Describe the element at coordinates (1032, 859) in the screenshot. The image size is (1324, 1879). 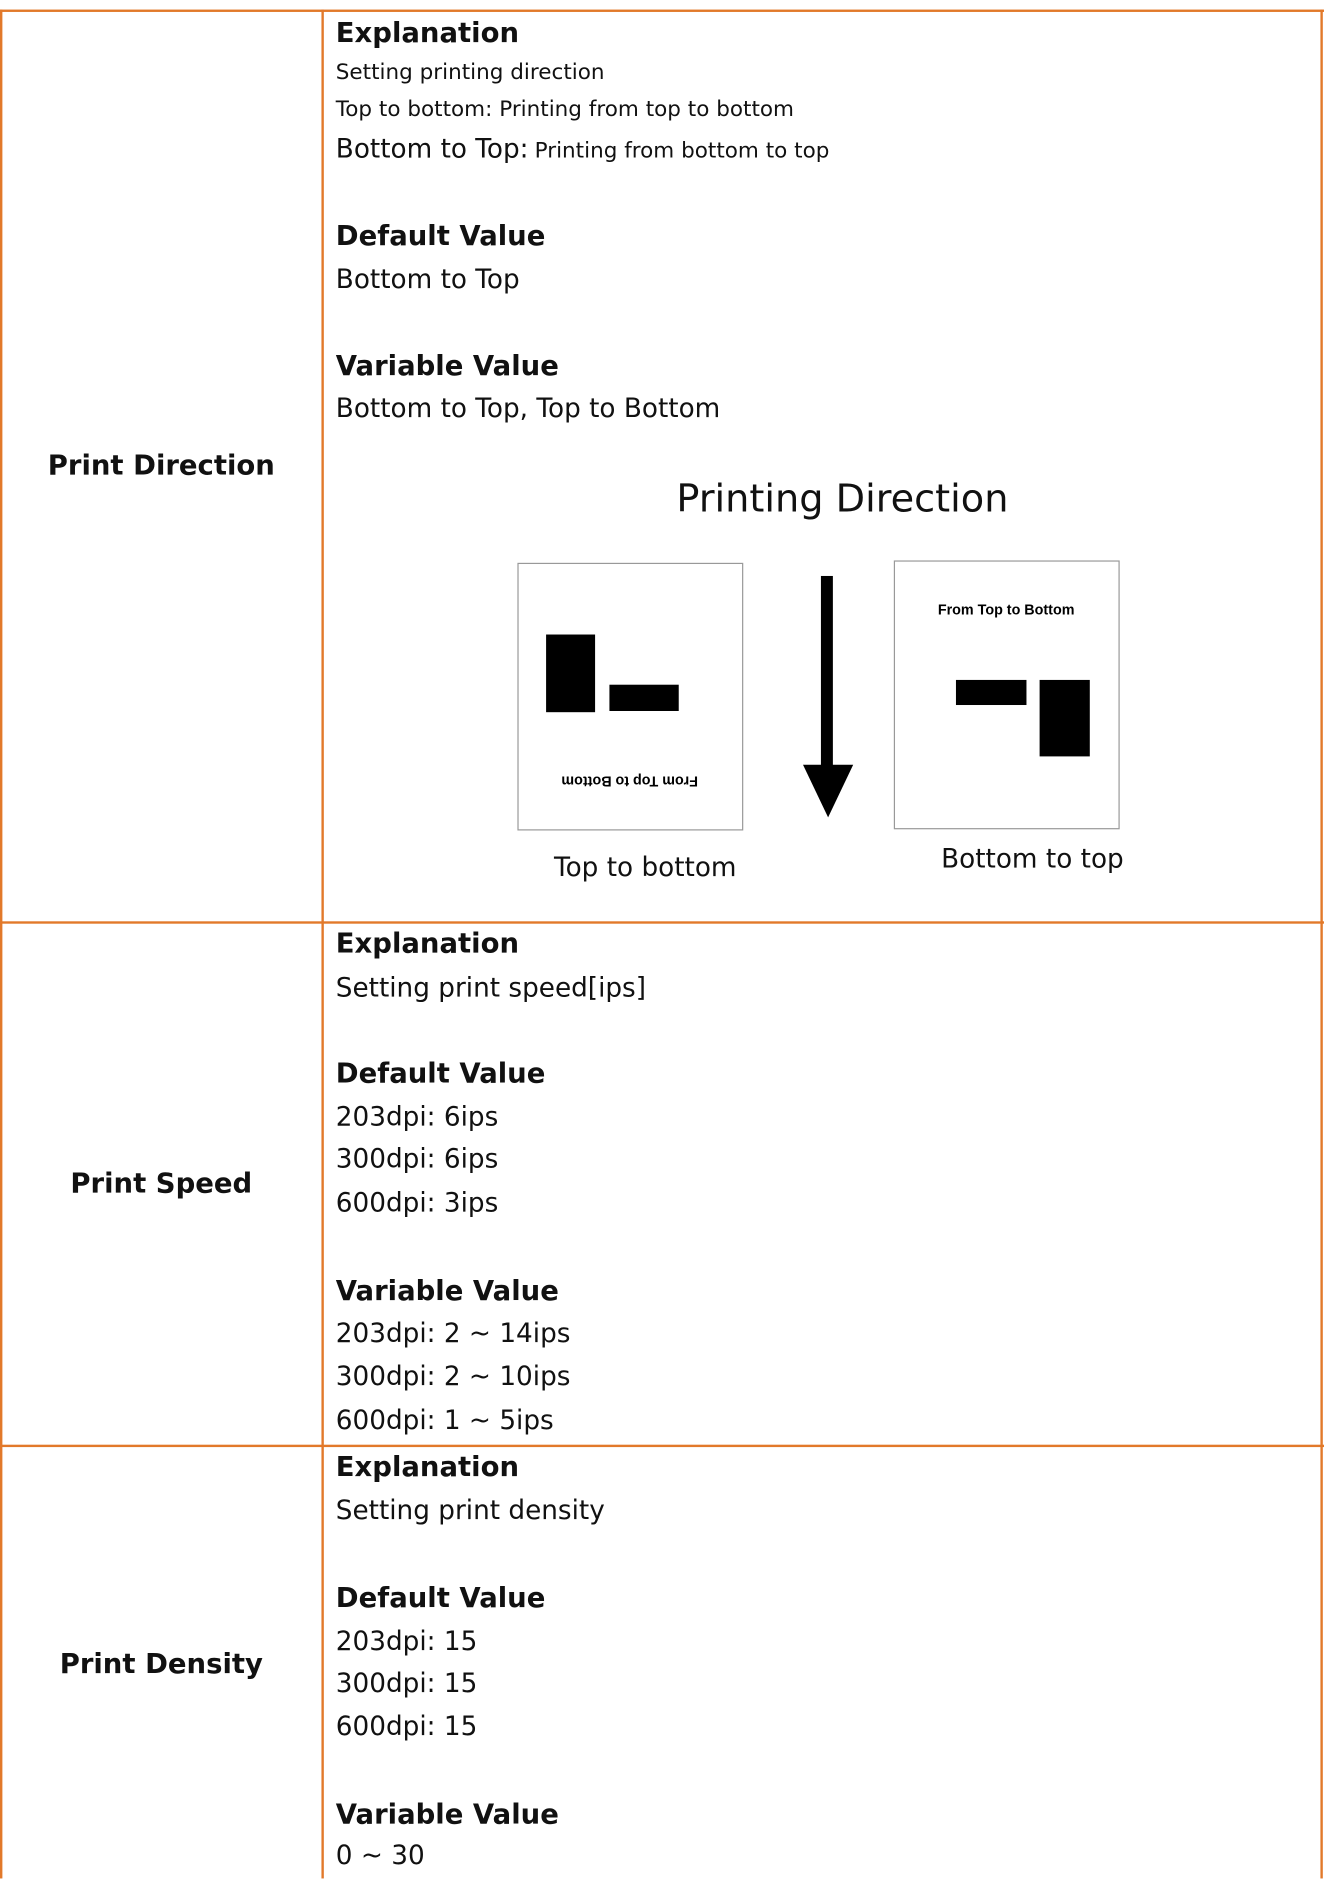
I see `caption: Bottom to top` at that location.